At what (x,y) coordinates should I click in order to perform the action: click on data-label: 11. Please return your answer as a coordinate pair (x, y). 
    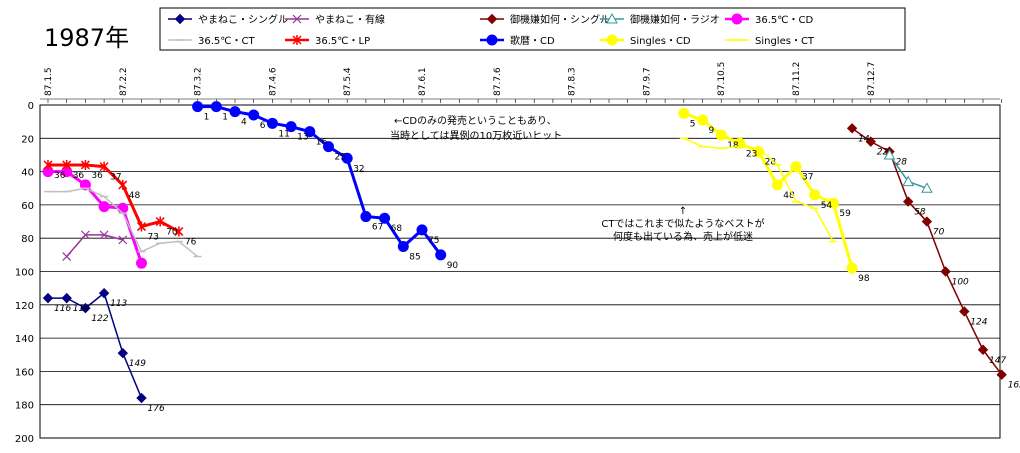
    Looking at the image, I should click on (283, 134).